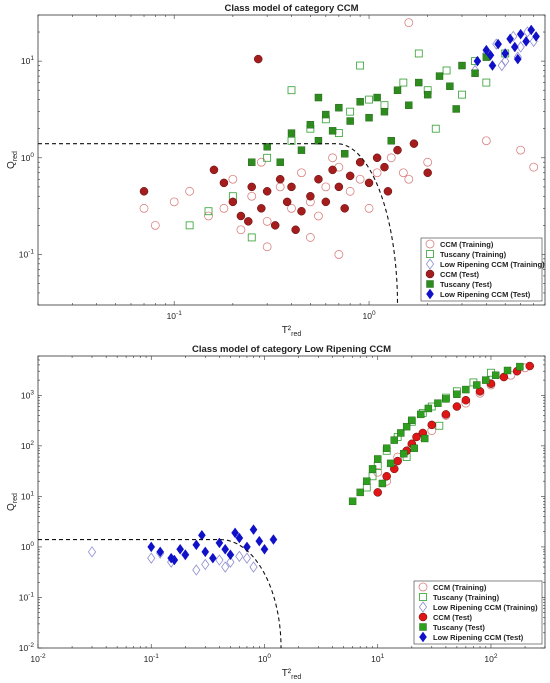 Image resolution: width=550 pixels, height=683 pixels. I want to click on x-axis-label-sub: red, so click(296, 334).